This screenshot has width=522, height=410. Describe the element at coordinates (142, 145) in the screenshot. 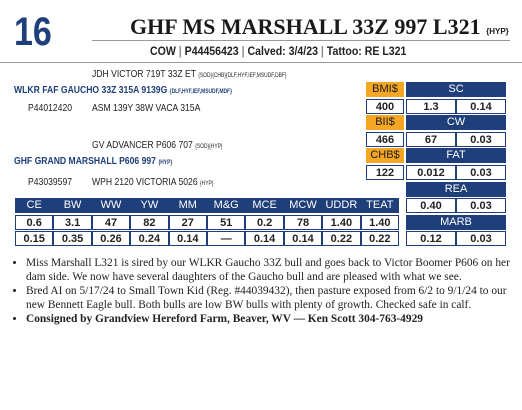

I see `name: GV ADVANCER P606 707` at that location.